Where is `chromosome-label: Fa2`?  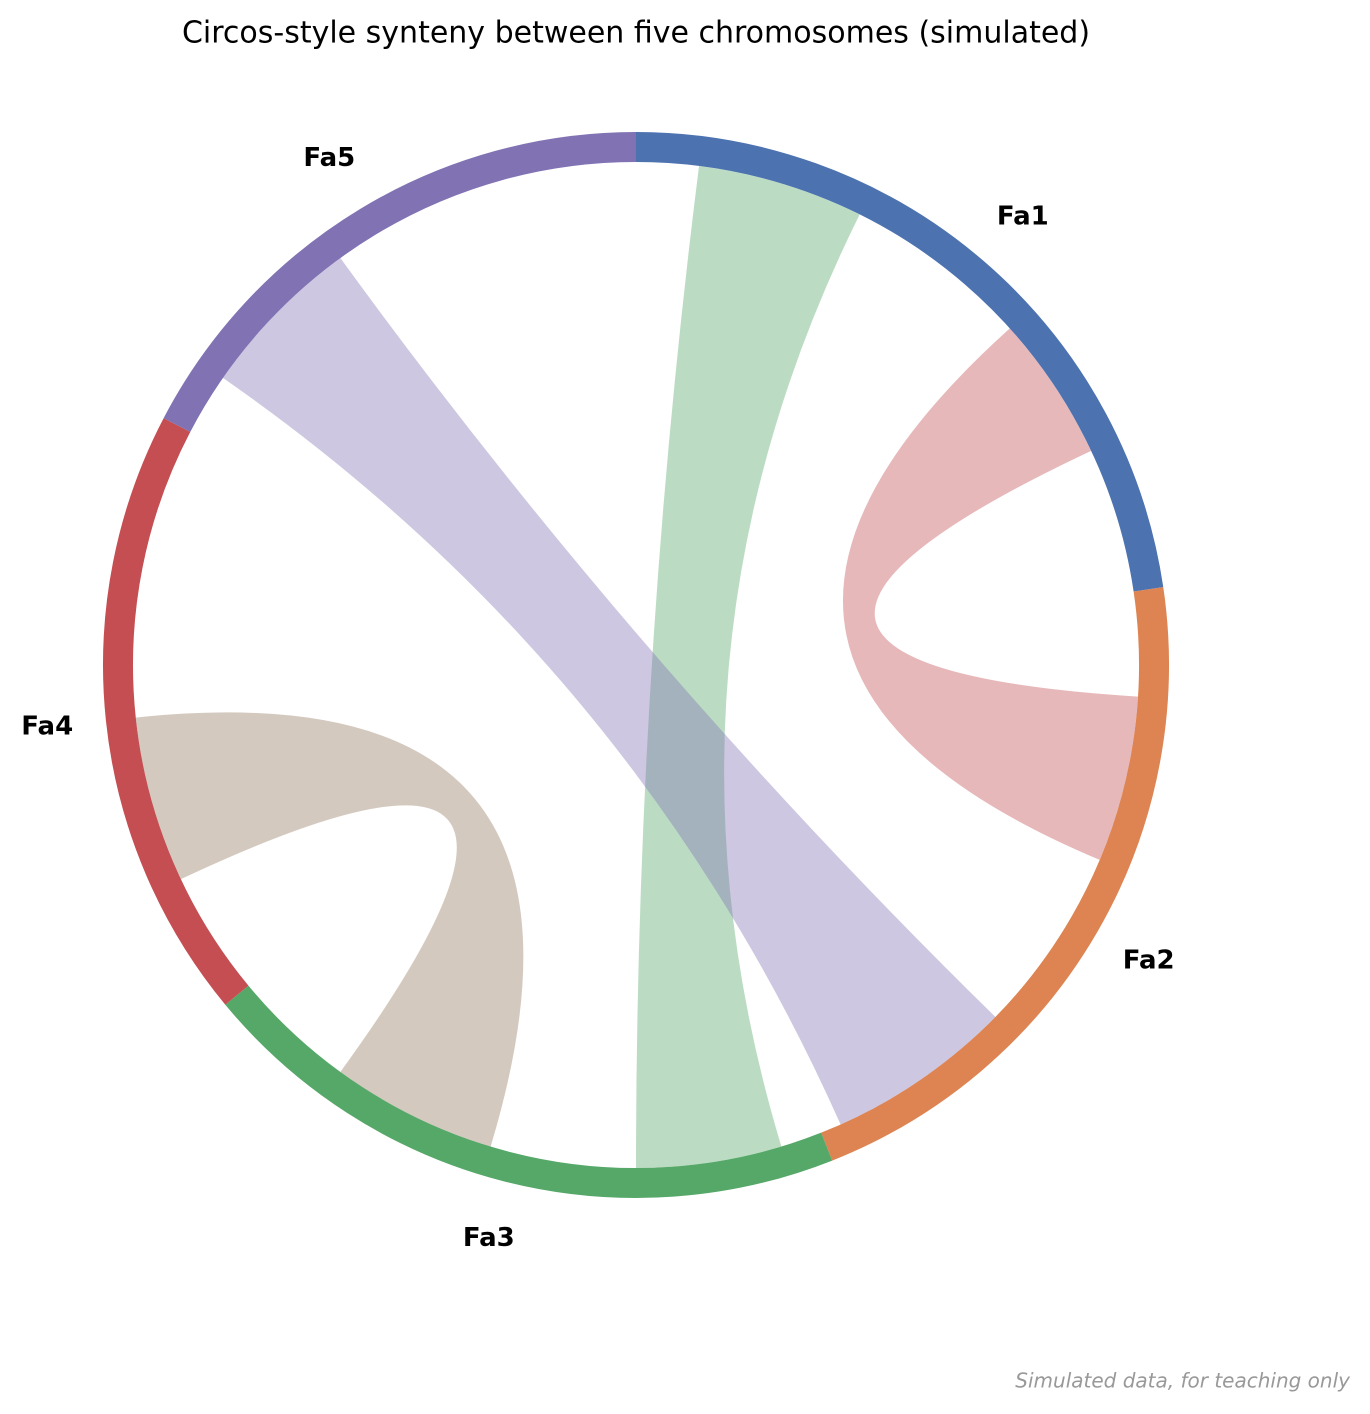 chromosome-label: Fa2 is located at coordinates (1149, 961).